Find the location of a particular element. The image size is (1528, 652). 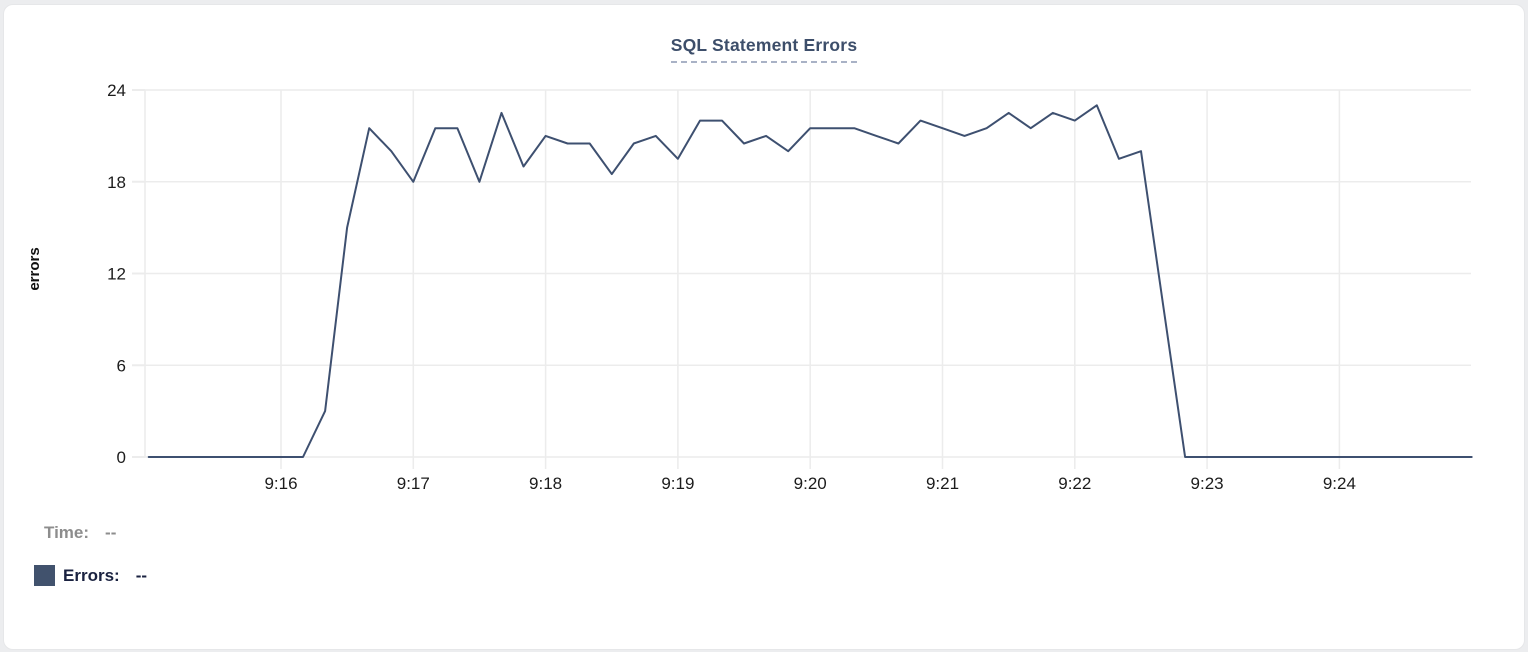

x-tick-label: 9:23 is located at coordinates (1207, 483).